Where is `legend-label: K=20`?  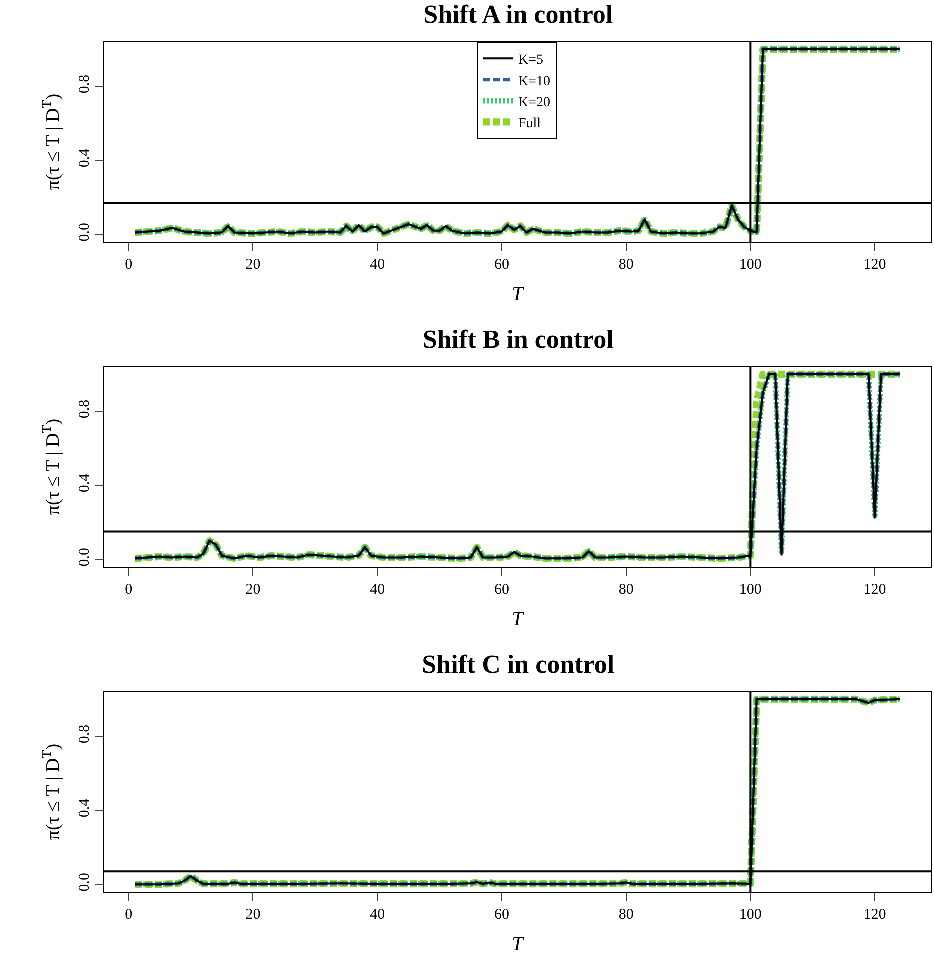 legend-label: K=20 is located at coordinates (534, 102).